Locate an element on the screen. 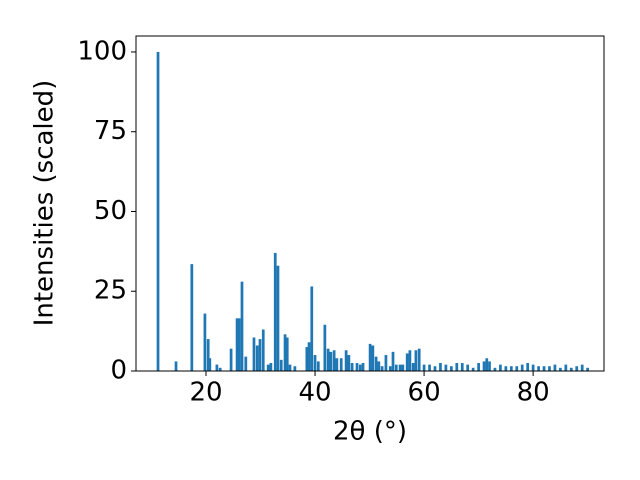 The height and width of the screenshot is (480, 640). x-tick-label: 20 is located at coordinates (205, 393).